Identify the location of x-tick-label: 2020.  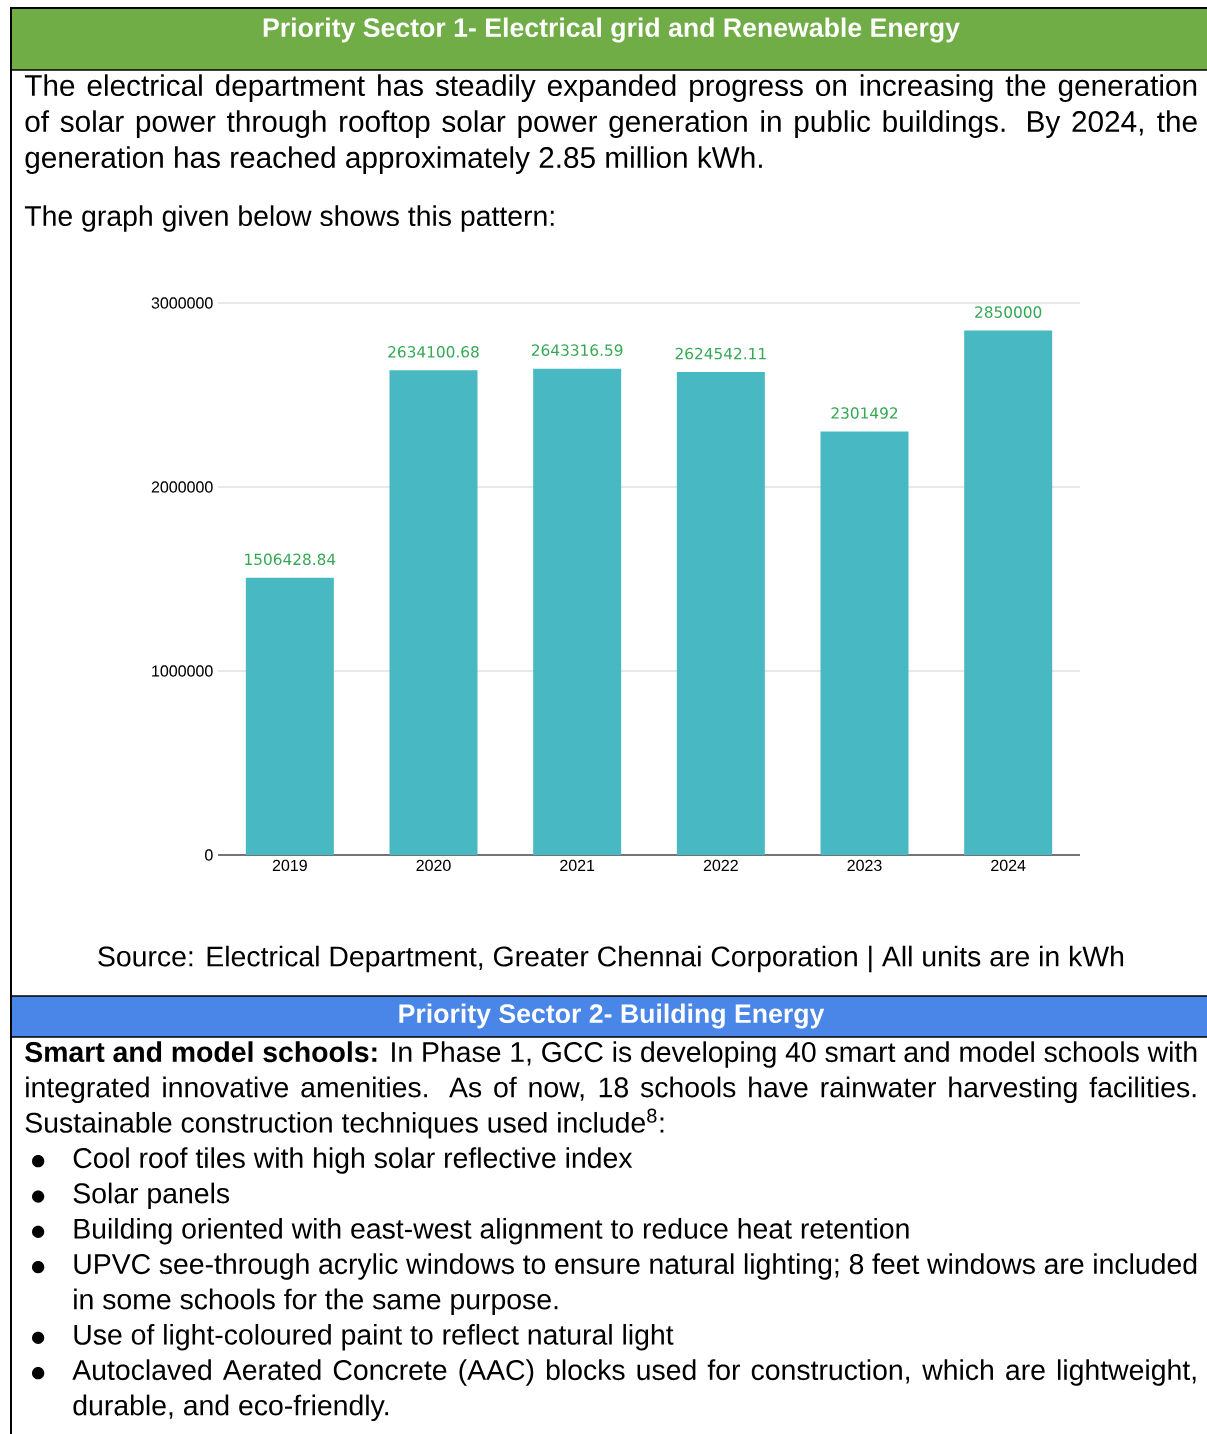
(433, 865).